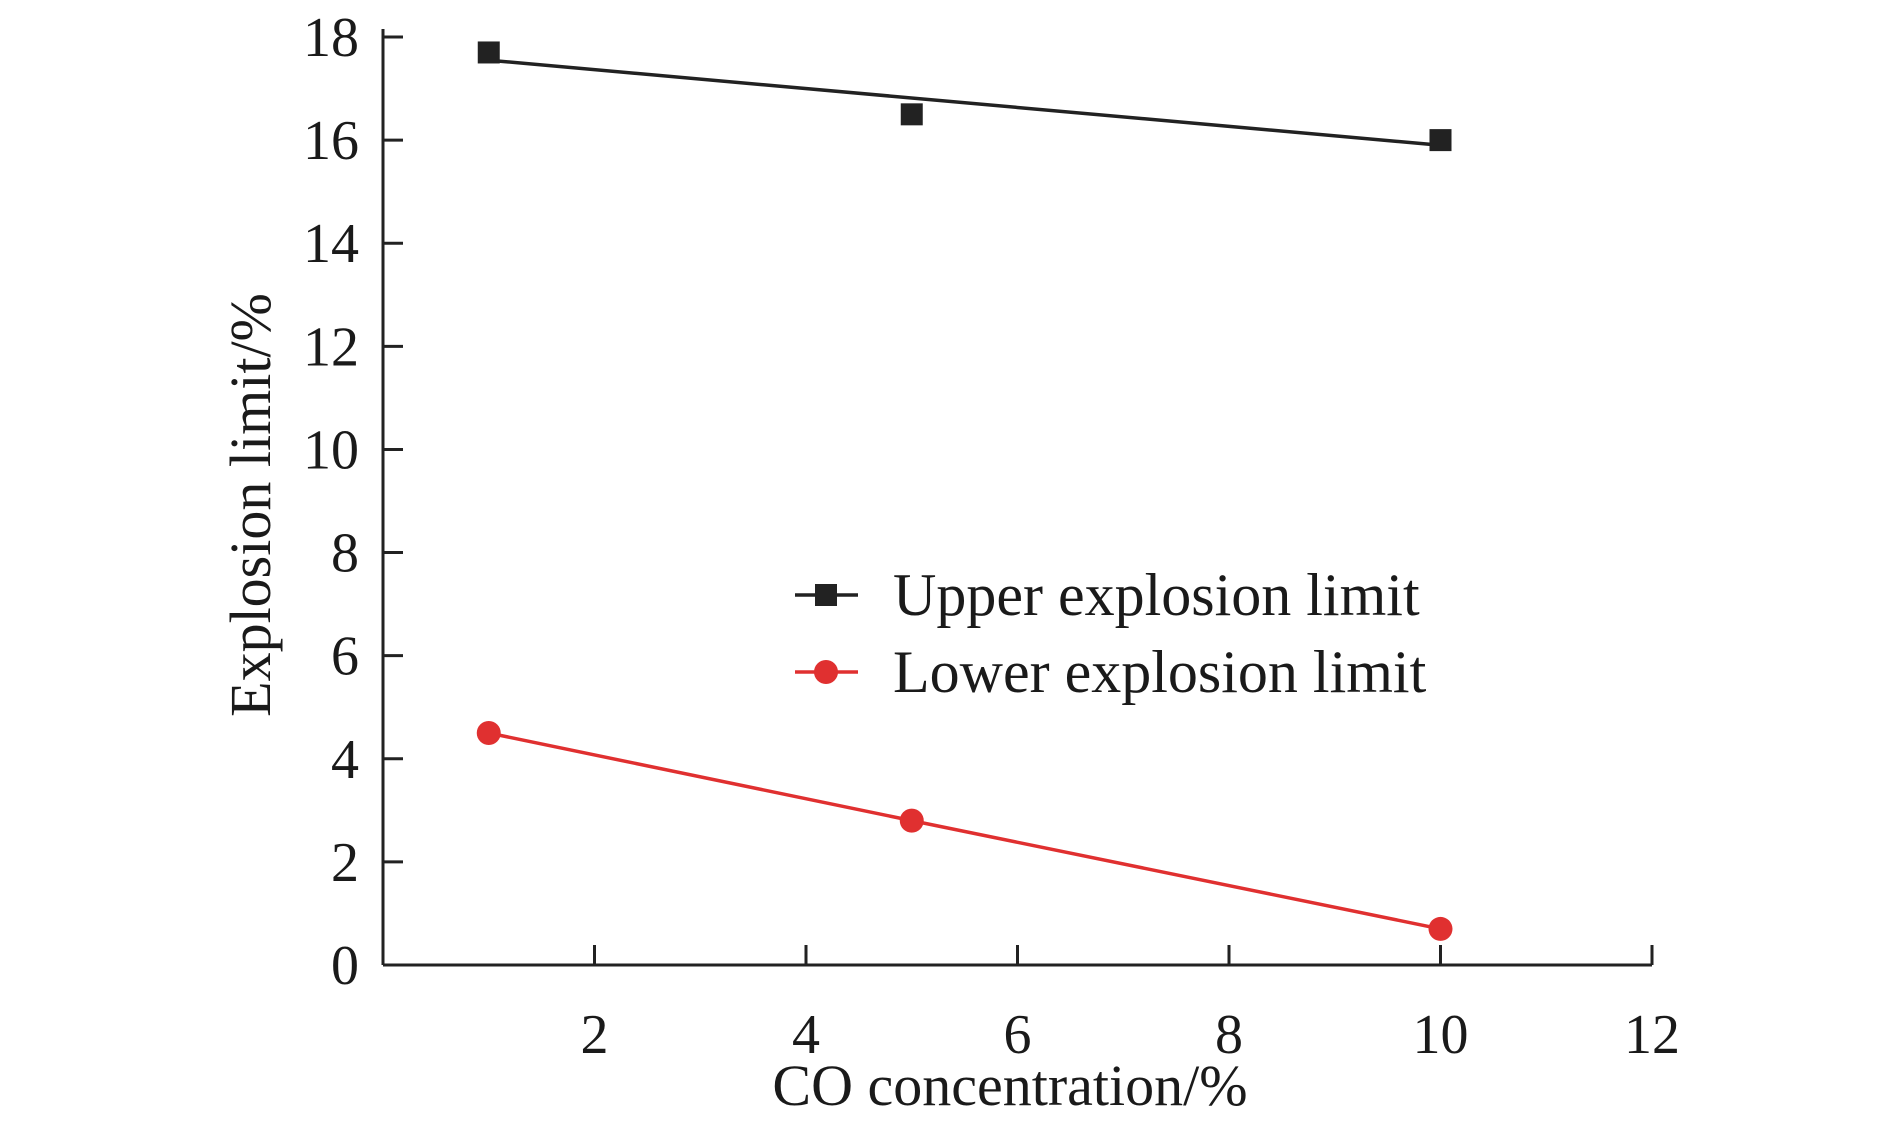 The width and height of the screenshot is (1890, 1121). Describe the element at coordinates (345, 966) in the screenshot. I see `y-tick-label: 0` at that location.